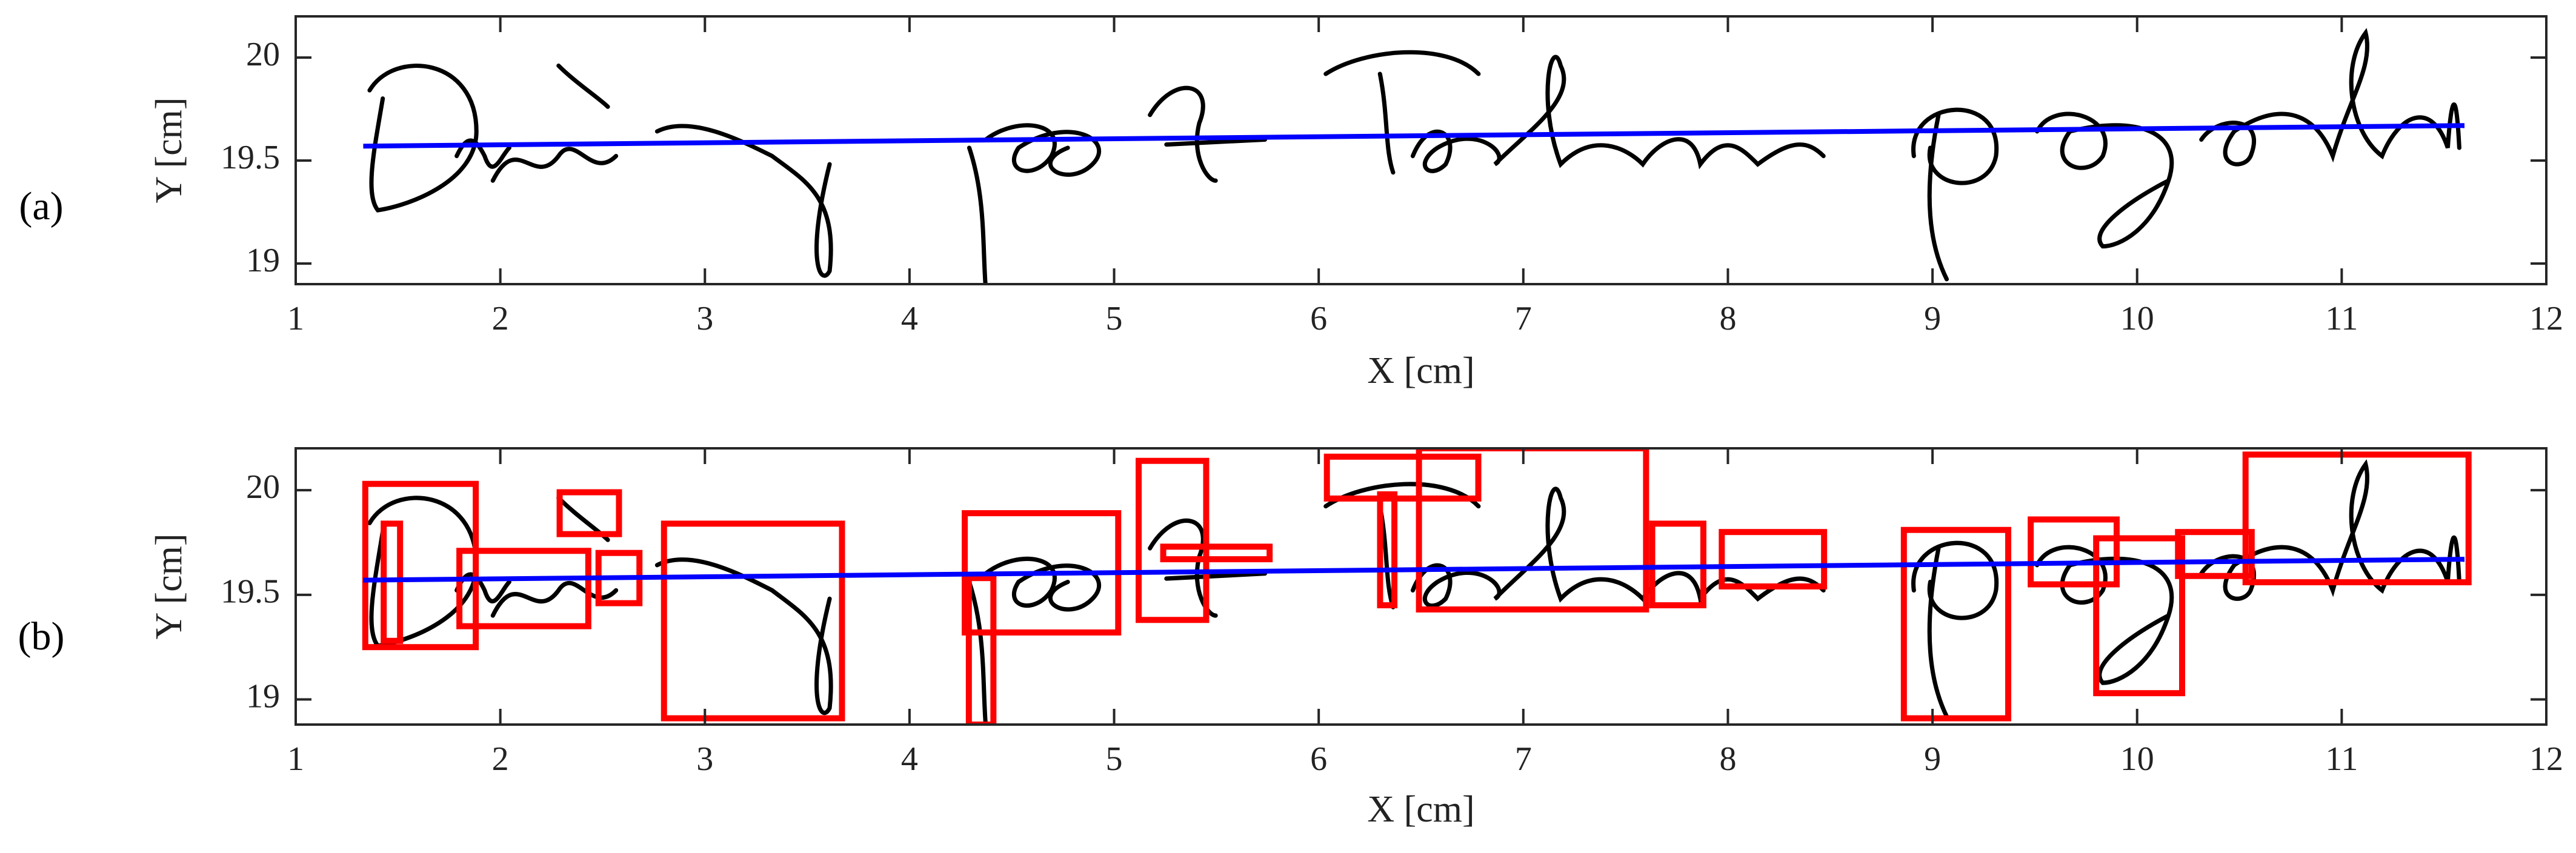  Describe the element at coordinates (41, 636) in the screenshot. I see `panel-label: (b)` at that location.